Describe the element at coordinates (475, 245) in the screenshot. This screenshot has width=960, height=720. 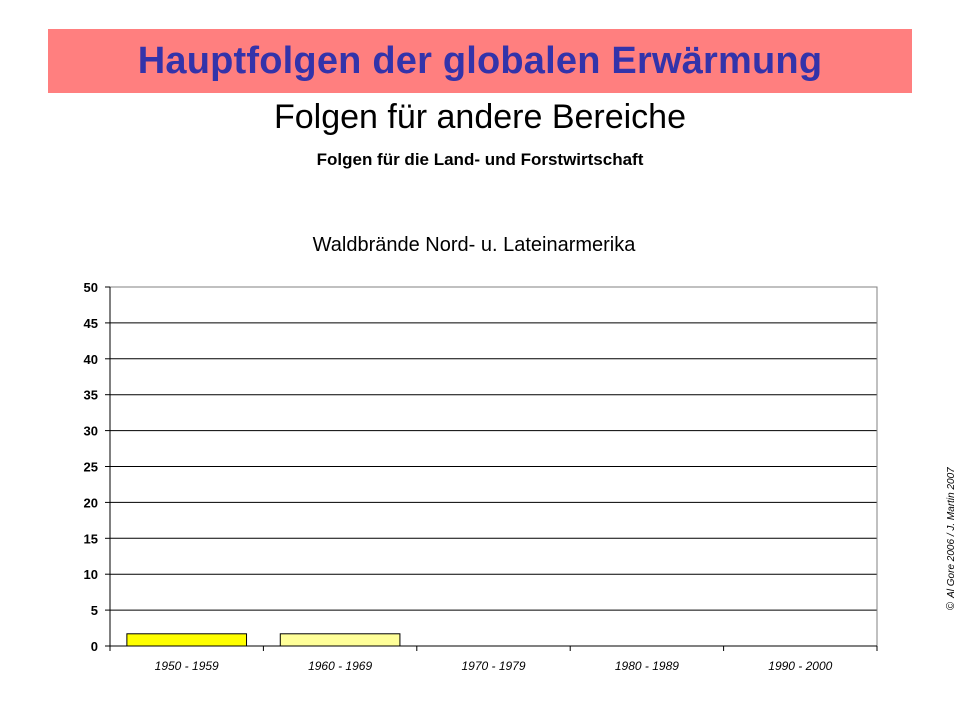
I see `chart-title: Waldbrände Nord- u. Lateinarmerika` at that location.